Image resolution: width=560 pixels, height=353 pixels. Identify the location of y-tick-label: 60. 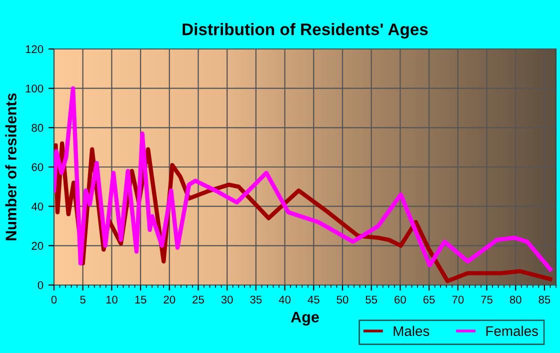
(38, 167).